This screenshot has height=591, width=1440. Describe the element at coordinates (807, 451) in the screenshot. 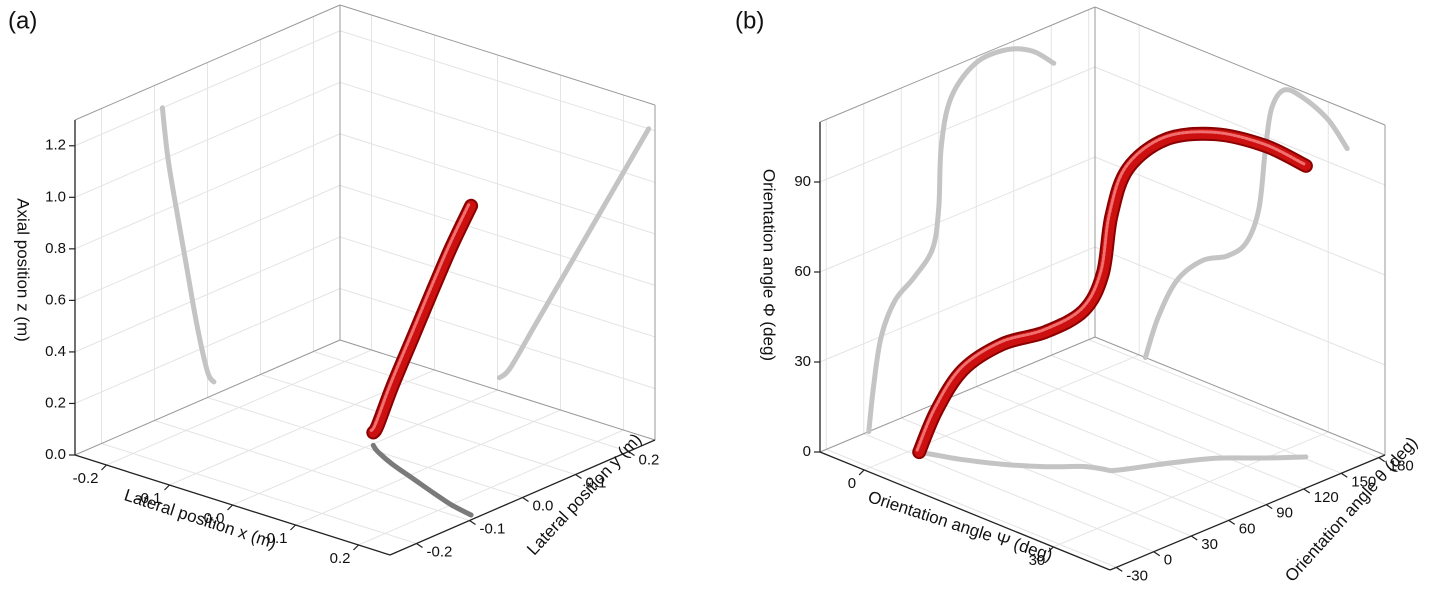

I see `z-tick-label: 0` at that location.